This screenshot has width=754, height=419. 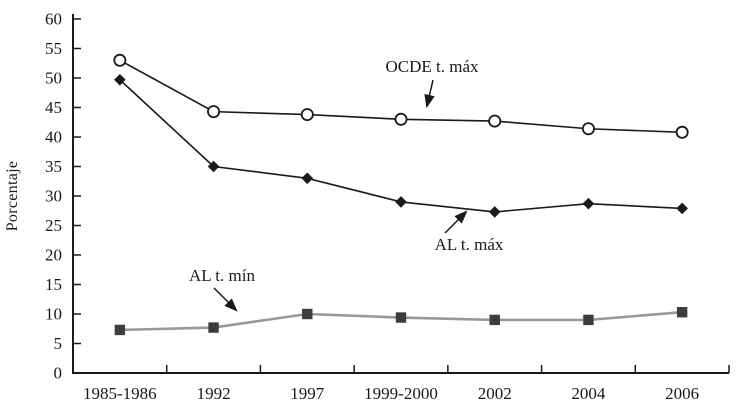 I want to click on y-tick-label: 45, so click(x=53, y=107).